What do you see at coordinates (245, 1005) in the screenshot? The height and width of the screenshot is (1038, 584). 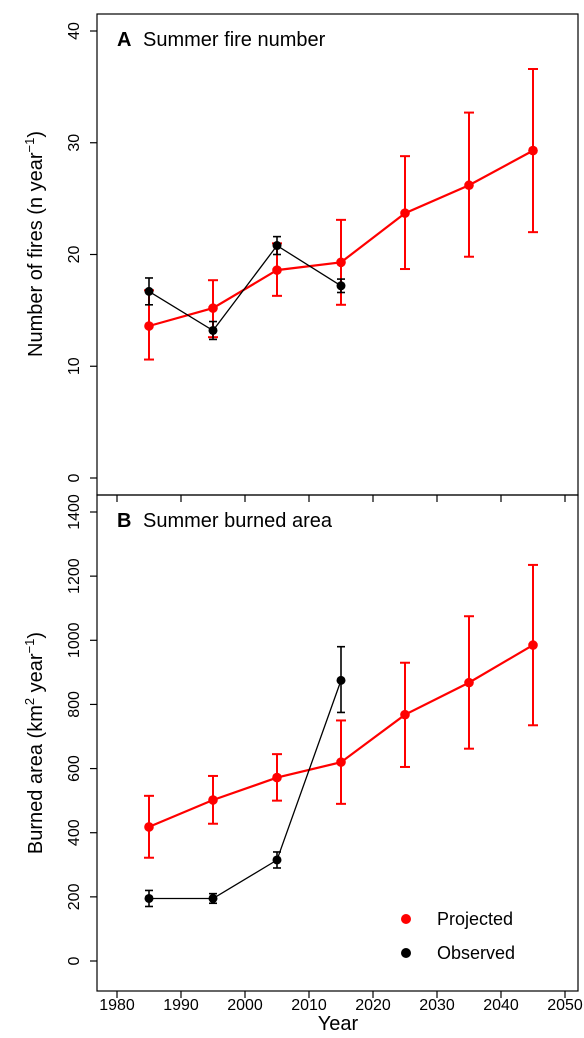 I see `x-tick-label: 2000` at bounding box center [245, 1005].